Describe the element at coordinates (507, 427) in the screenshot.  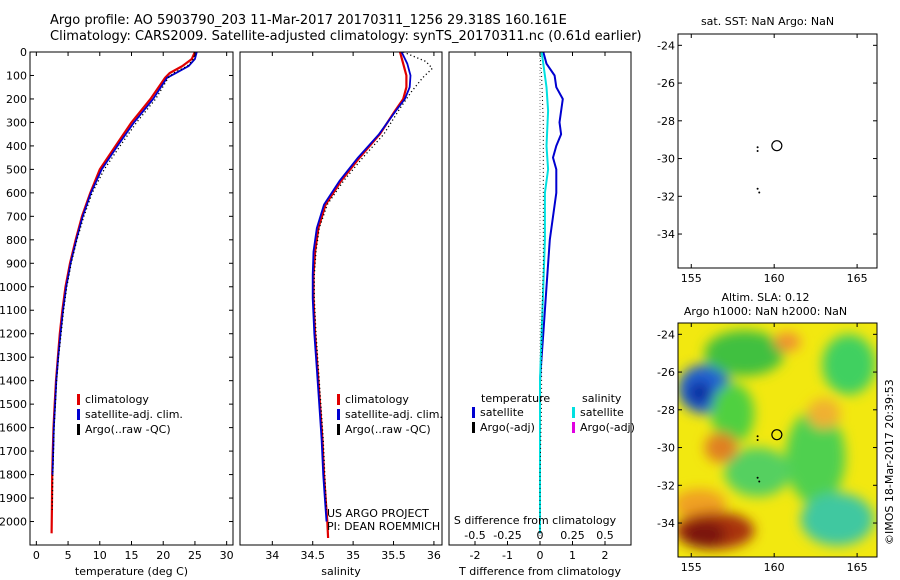
I see `diff-legend-label-1: Argo(-adj)` at that location.